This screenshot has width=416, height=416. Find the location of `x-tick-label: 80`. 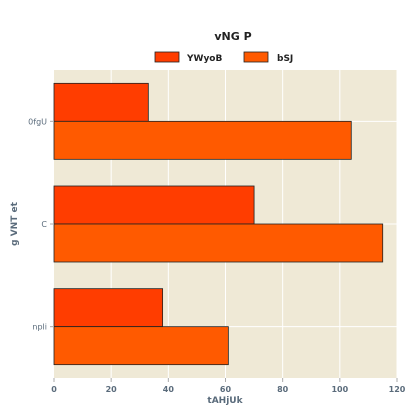

x-tick-label: 80 is located at coordinates (283, 389).